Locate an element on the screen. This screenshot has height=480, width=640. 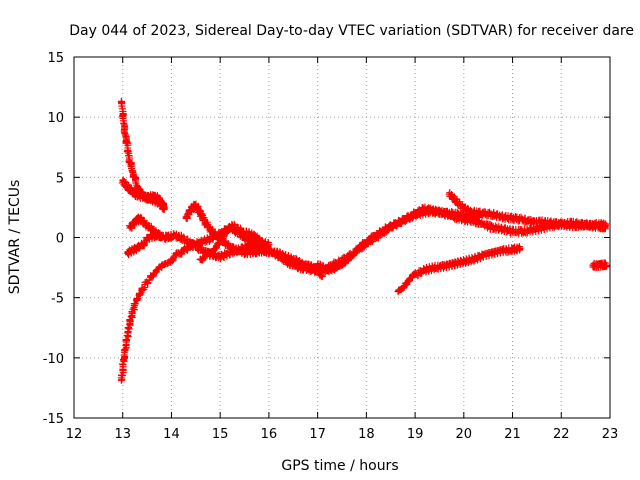
x-tick-label: 13 is located at coordinates (122, 434).